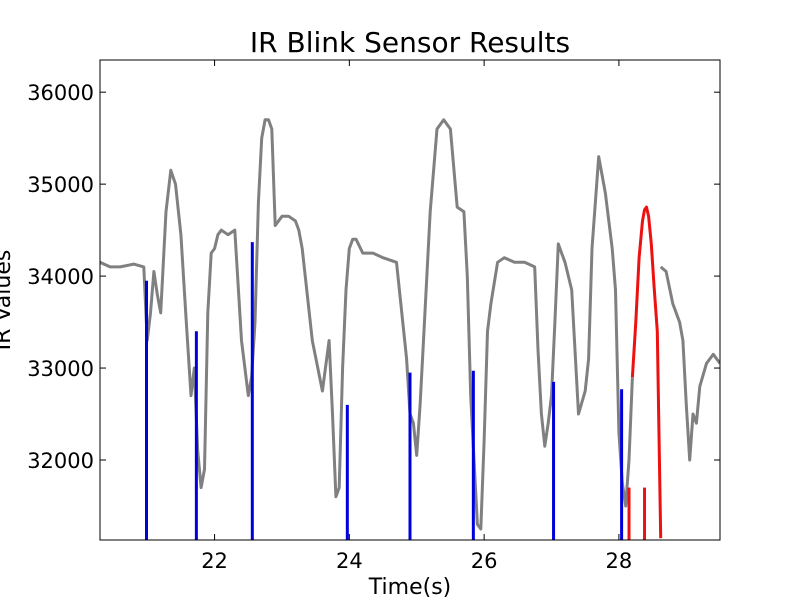  What do you see at coordinates (410, 42) in the screenshot?
I see `chart-title: IR Blink Sensor Results` at bounding box center [410, 42].